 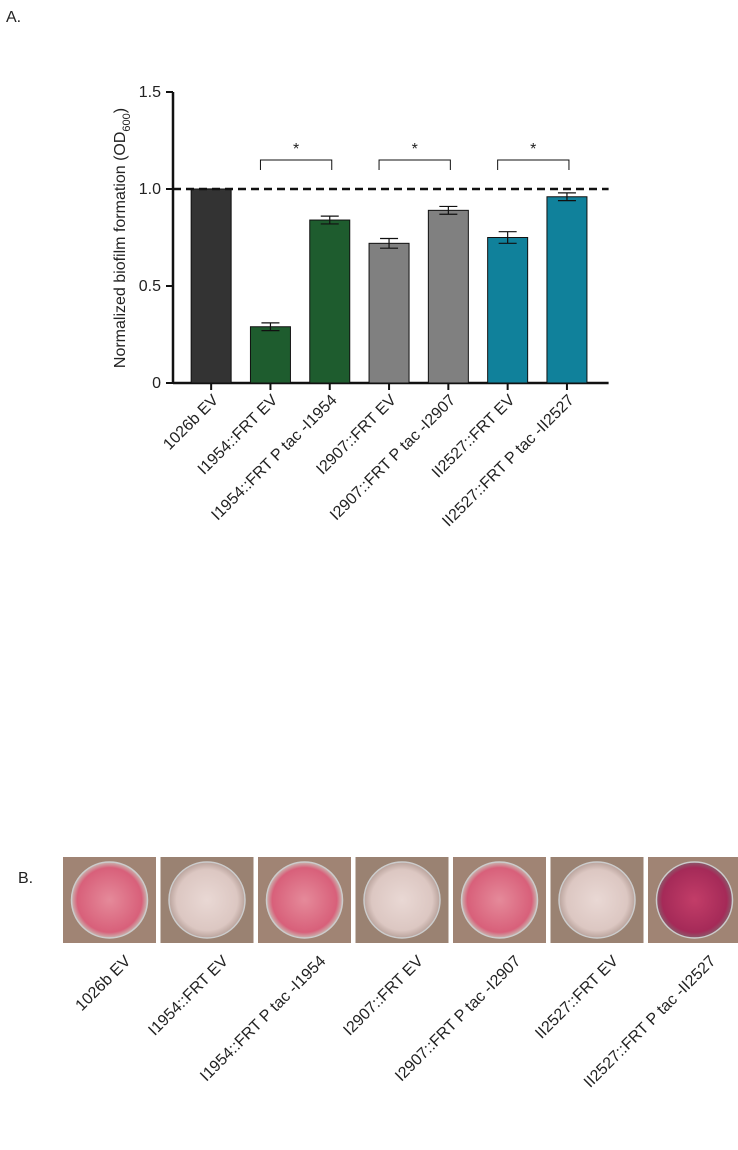 What do you see at coordinates (104, 984) in the screenshot?
I see `photo-caption: 1026b EV` at bounding box center [104, 984].